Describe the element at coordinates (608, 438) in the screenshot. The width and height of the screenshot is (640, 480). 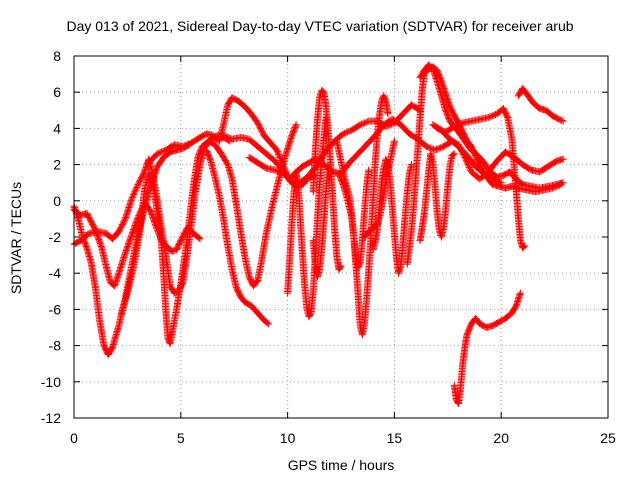
I see `x-tick-label: 25` at that location.